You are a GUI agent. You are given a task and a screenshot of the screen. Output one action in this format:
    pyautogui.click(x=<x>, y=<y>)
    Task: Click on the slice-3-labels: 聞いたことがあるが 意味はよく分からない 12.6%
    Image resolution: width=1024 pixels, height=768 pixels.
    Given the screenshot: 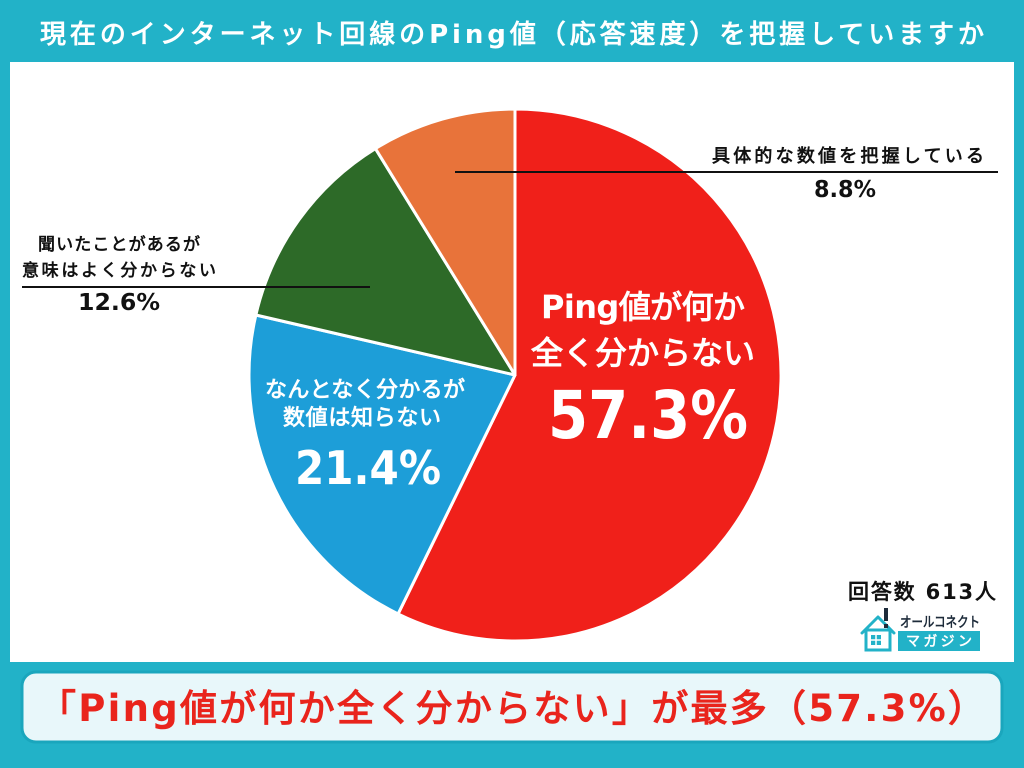 What is the action you would take?
    pyautogui.click(x=119, y=275)
    